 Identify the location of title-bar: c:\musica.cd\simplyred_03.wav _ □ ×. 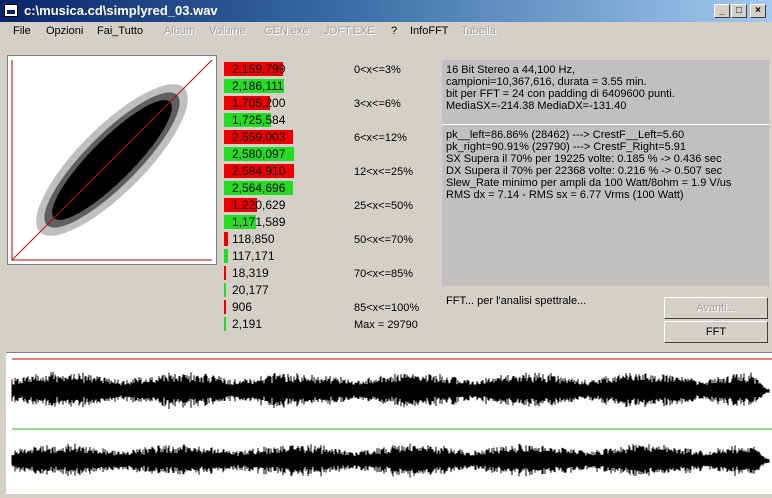
(386, 11).